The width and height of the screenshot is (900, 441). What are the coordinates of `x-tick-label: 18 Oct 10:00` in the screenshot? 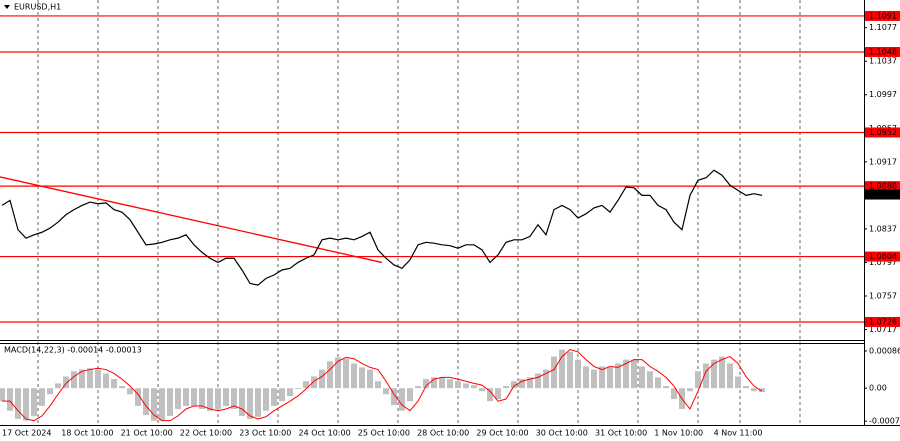 It's located at (87, 433).